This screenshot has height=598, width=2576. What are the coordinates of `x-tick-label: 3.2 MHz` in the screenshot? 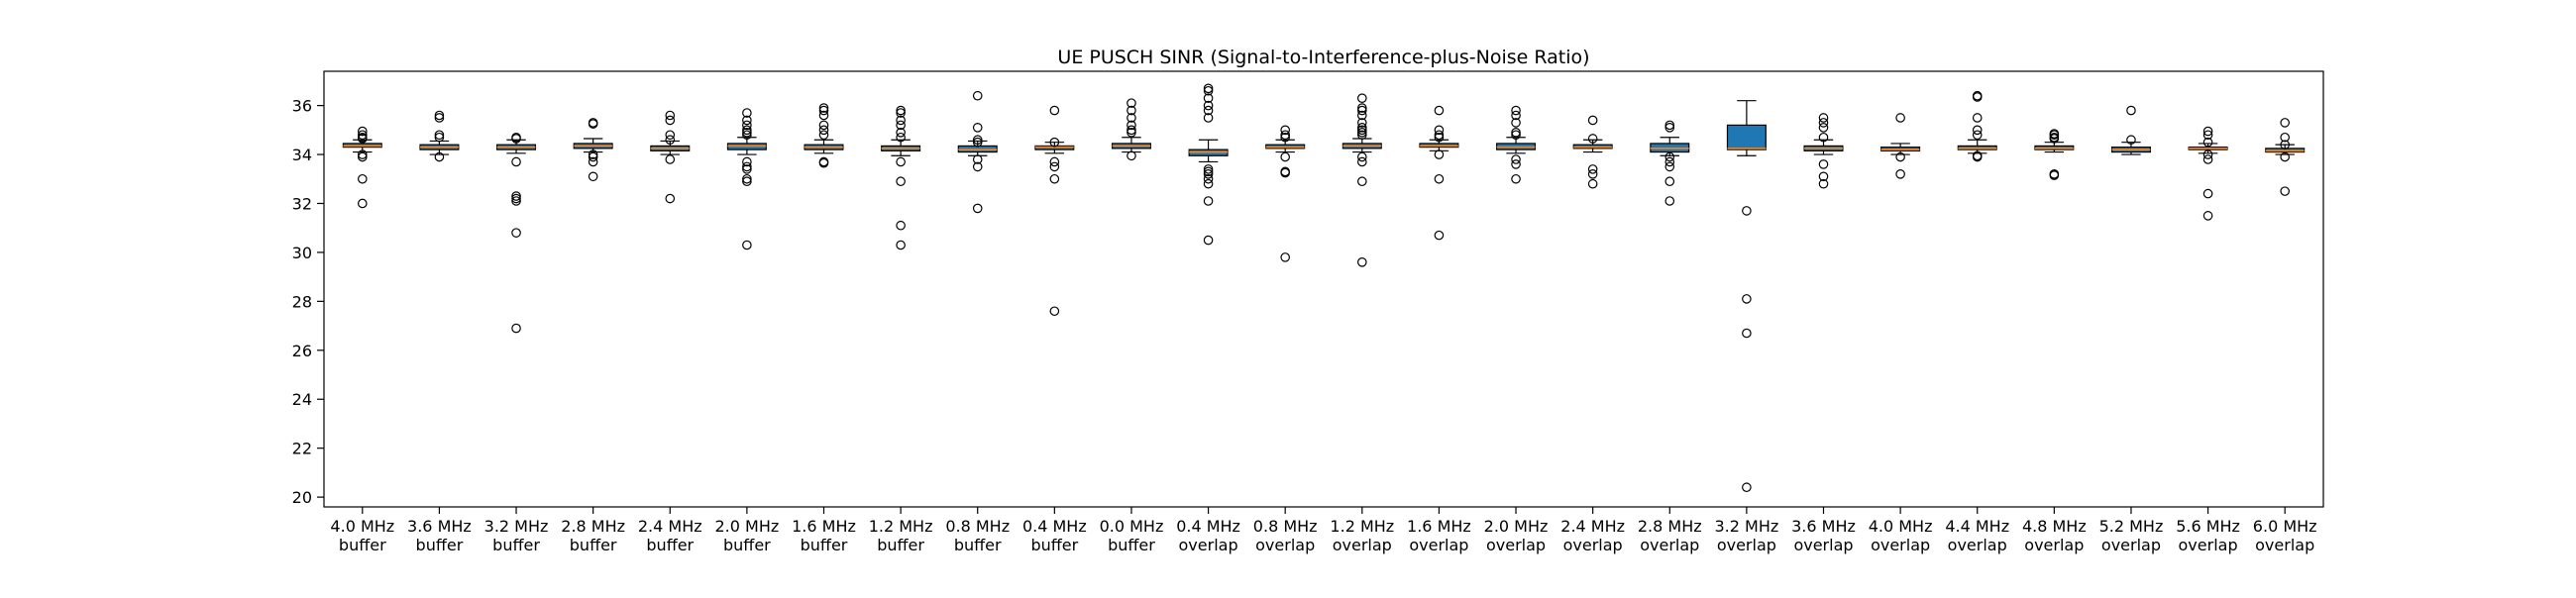 It's located at (1747, 526).